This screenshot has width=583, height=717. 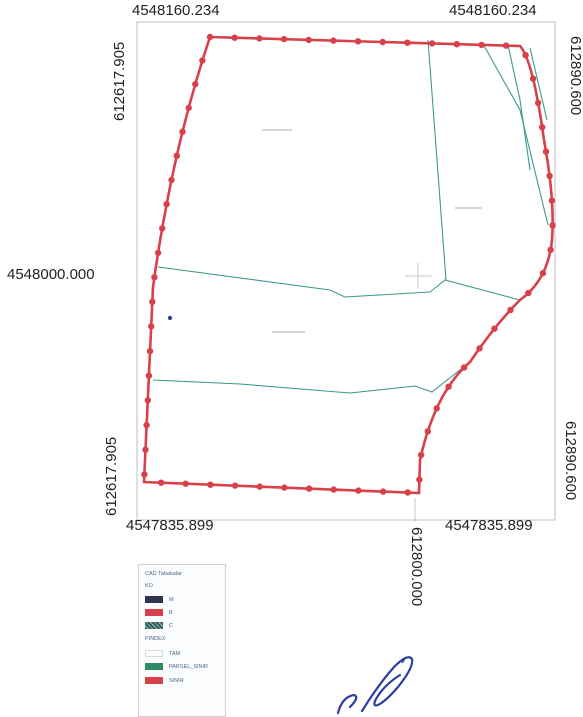 I want to click on legend-swatch-b, so click(x=154, y=612).